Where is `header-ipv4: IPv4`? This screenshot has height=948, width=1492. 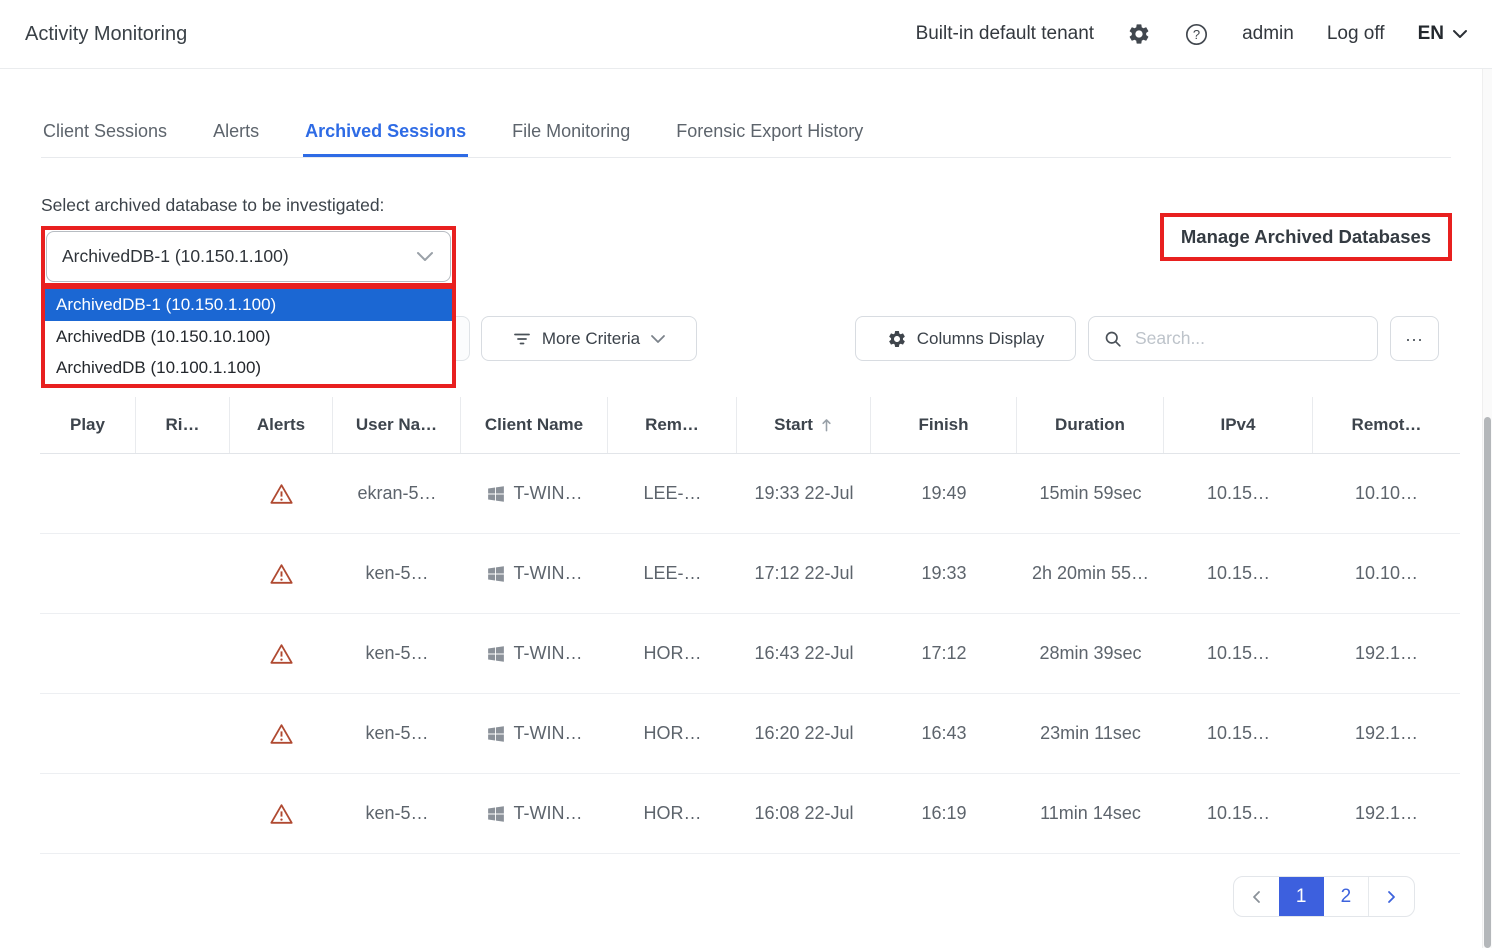 header-ipv4: IPv4 is located at coordinates (1238, 425).